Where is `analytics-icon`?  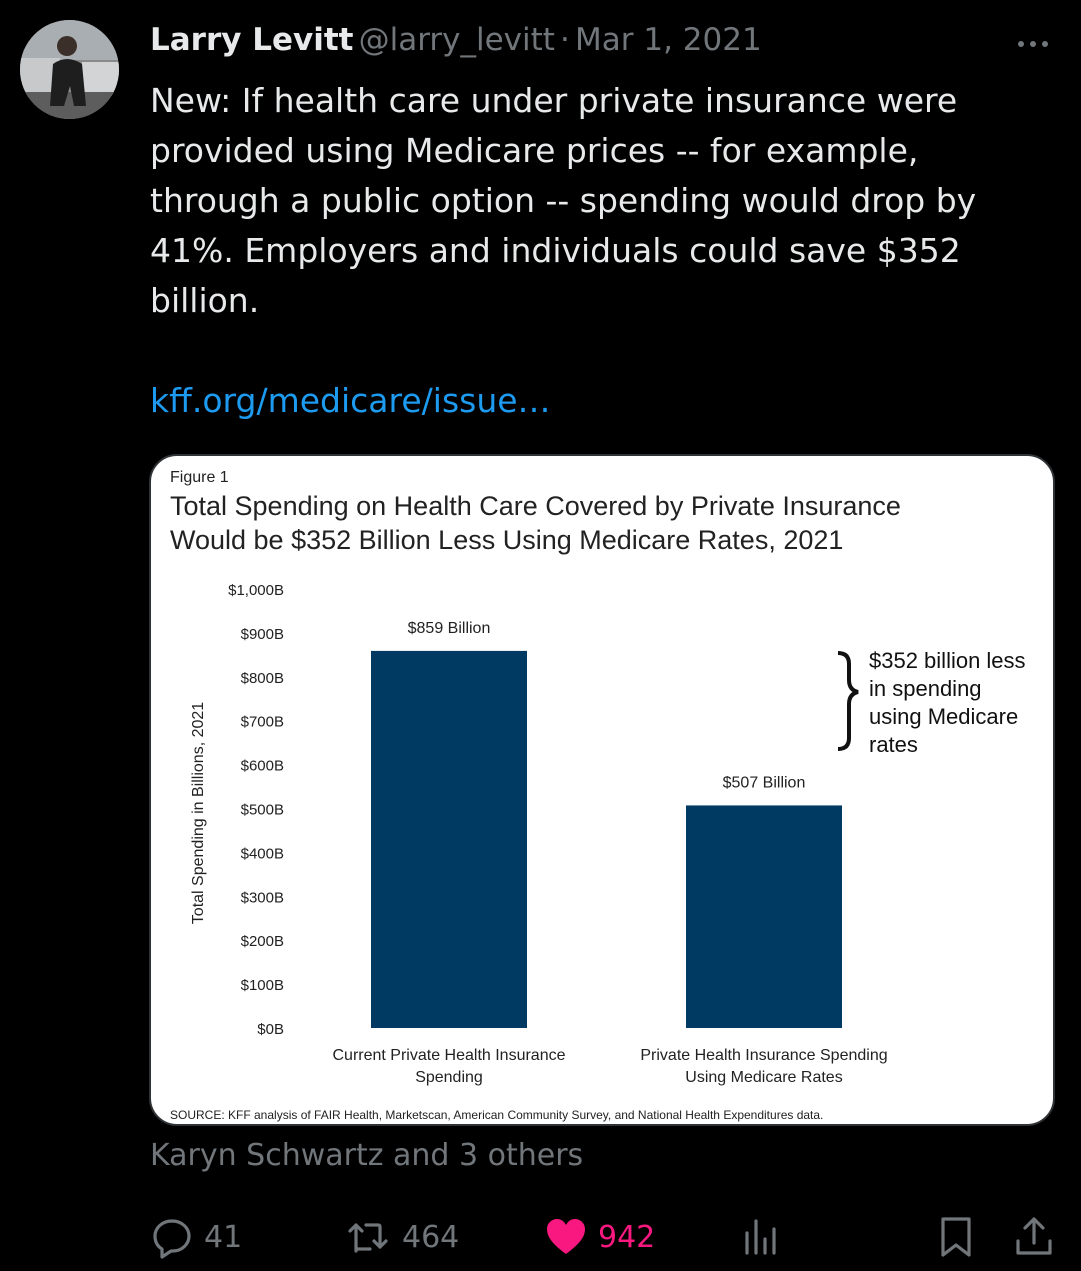 analytics-icon is located at coordinates (760, 1237).